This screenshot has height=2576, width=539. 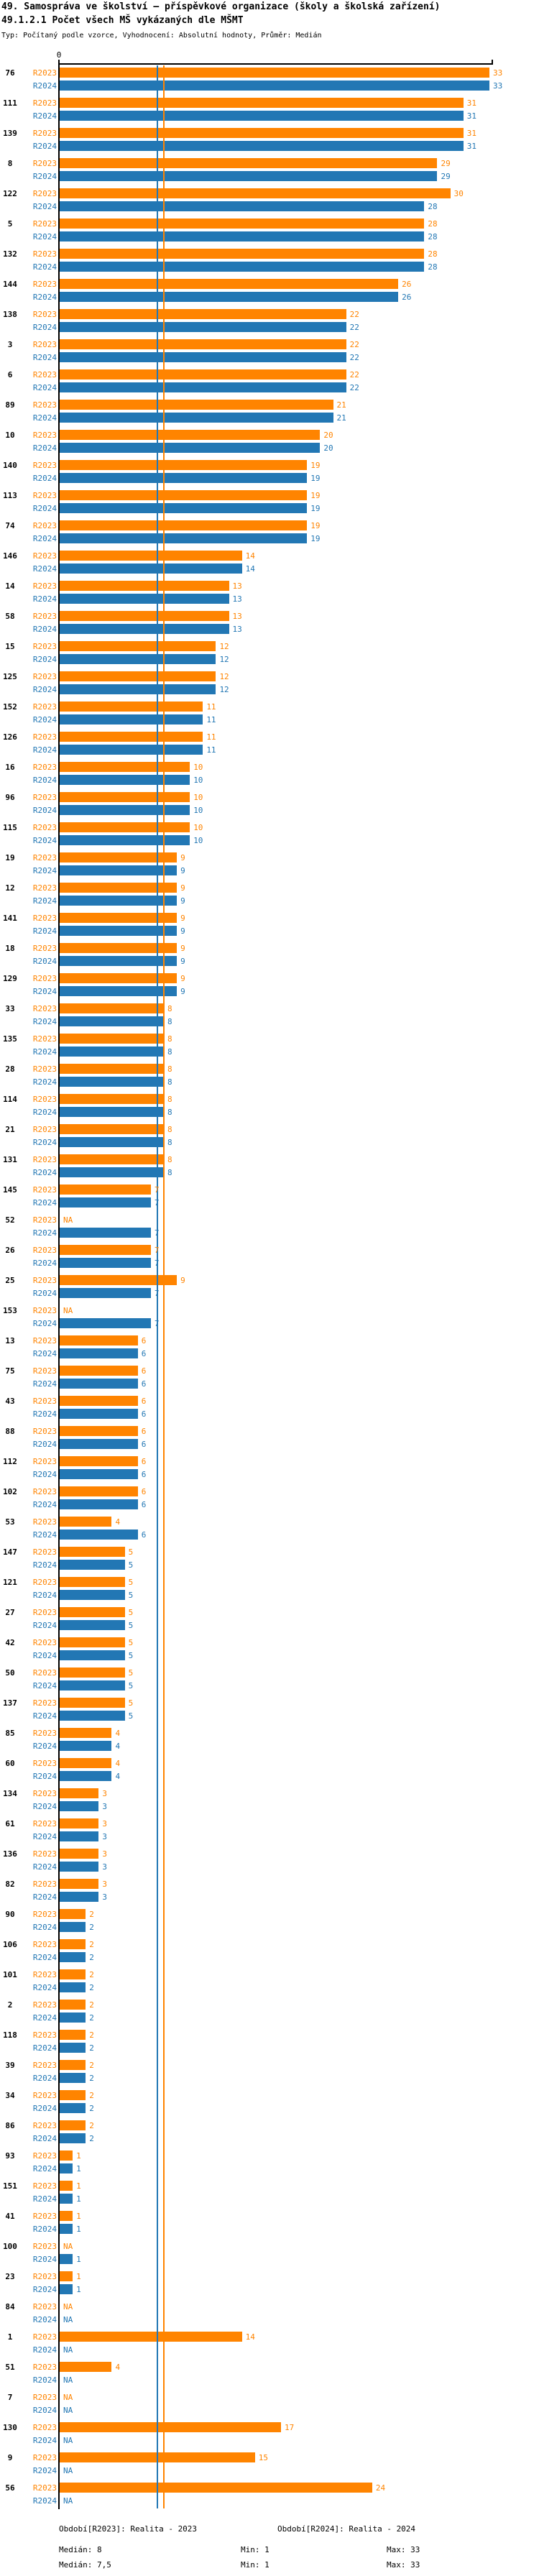 What do you see at coordinates (91, 2095) in the screenshot?
I see `value-label-r2023: 2` at bounding box center [91, 2095].